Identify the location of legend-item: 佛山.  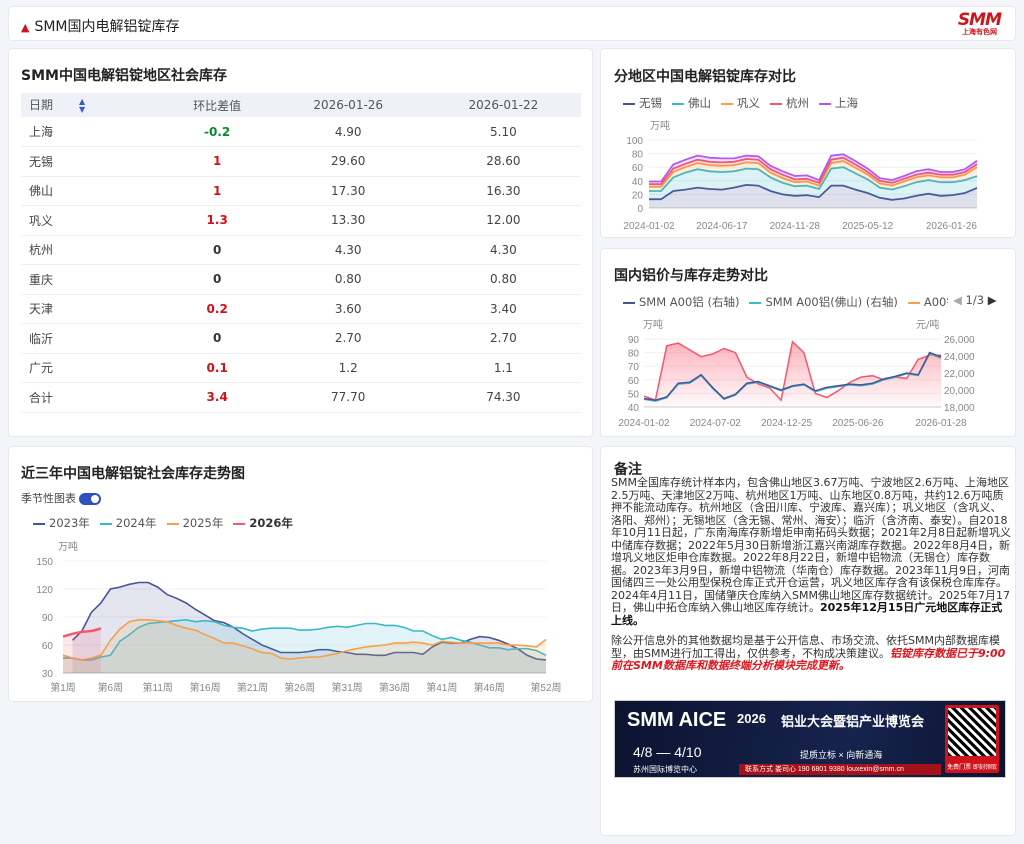
(691, 103).